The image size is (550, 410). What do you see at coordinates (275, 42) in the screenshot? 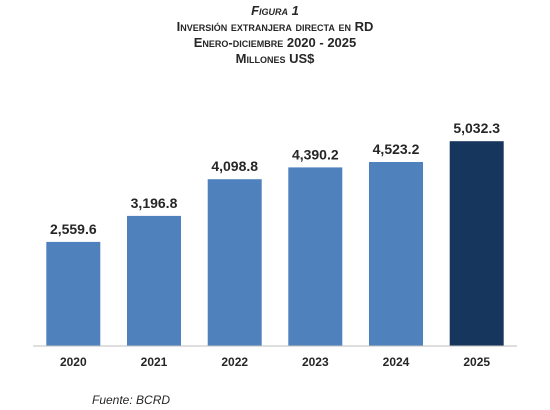
I see `chart-subtitle: Enero-diciembre 2020 - 2025` at bounding box center [275, 42].